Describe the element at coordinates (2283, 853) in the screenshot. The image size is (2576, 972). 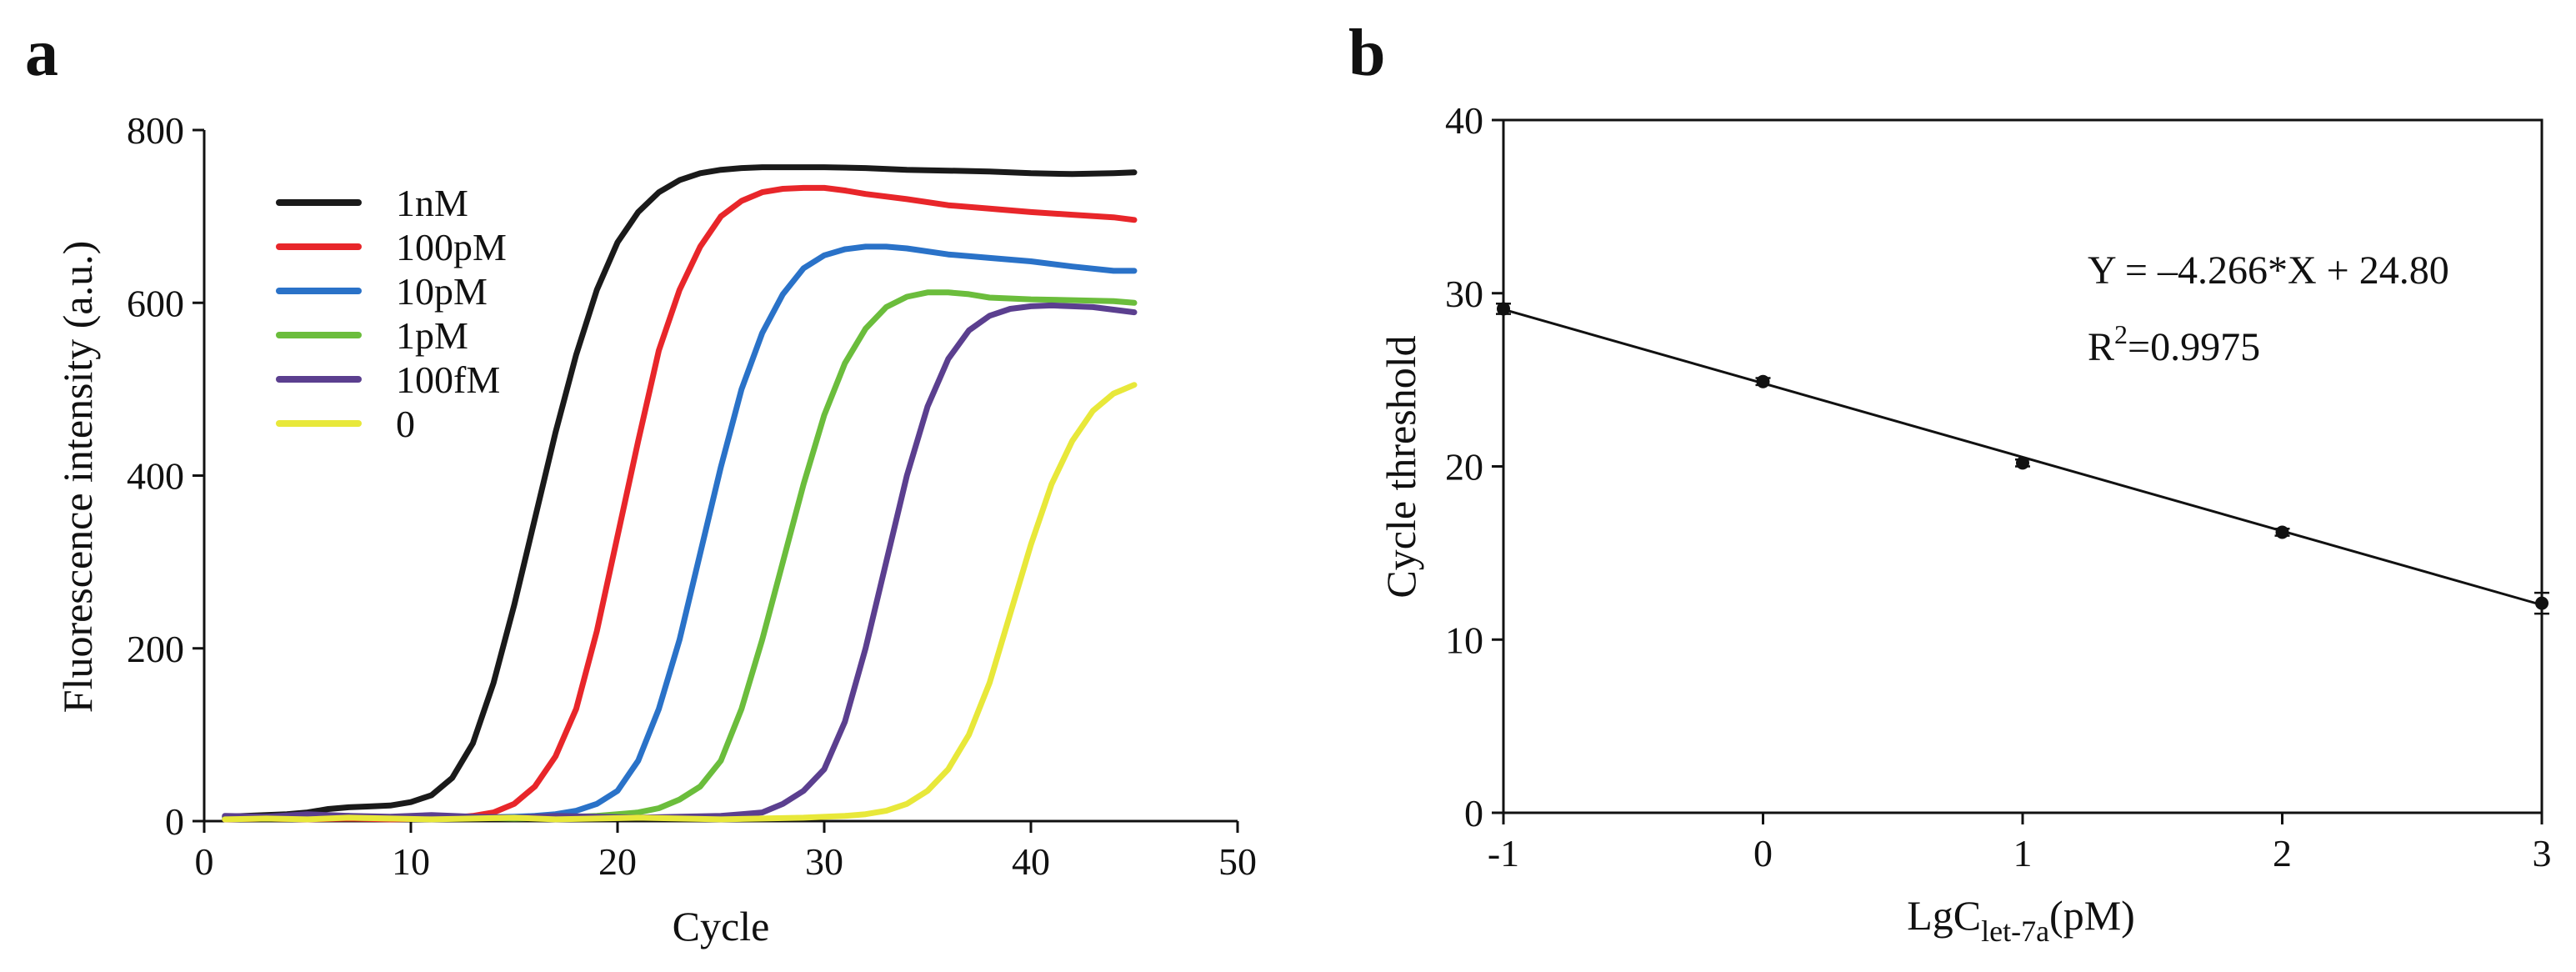
I see `chart-b-x-tick-label: 2` at that location.